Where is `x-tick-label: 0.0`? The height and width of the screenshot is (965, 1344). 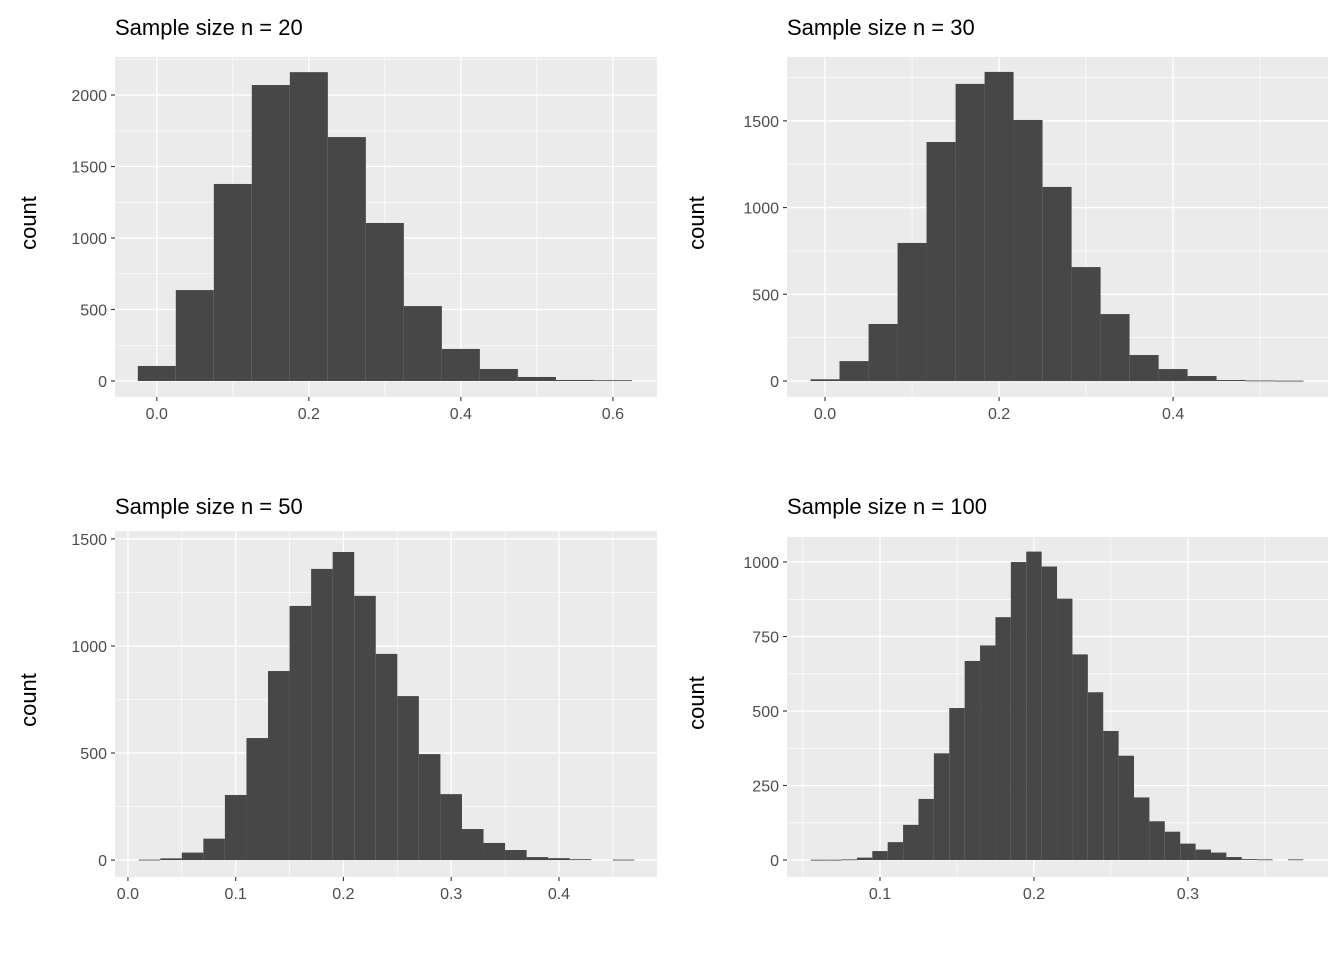 x-tick-label: 0.0 is located at coordinates (157, 414).